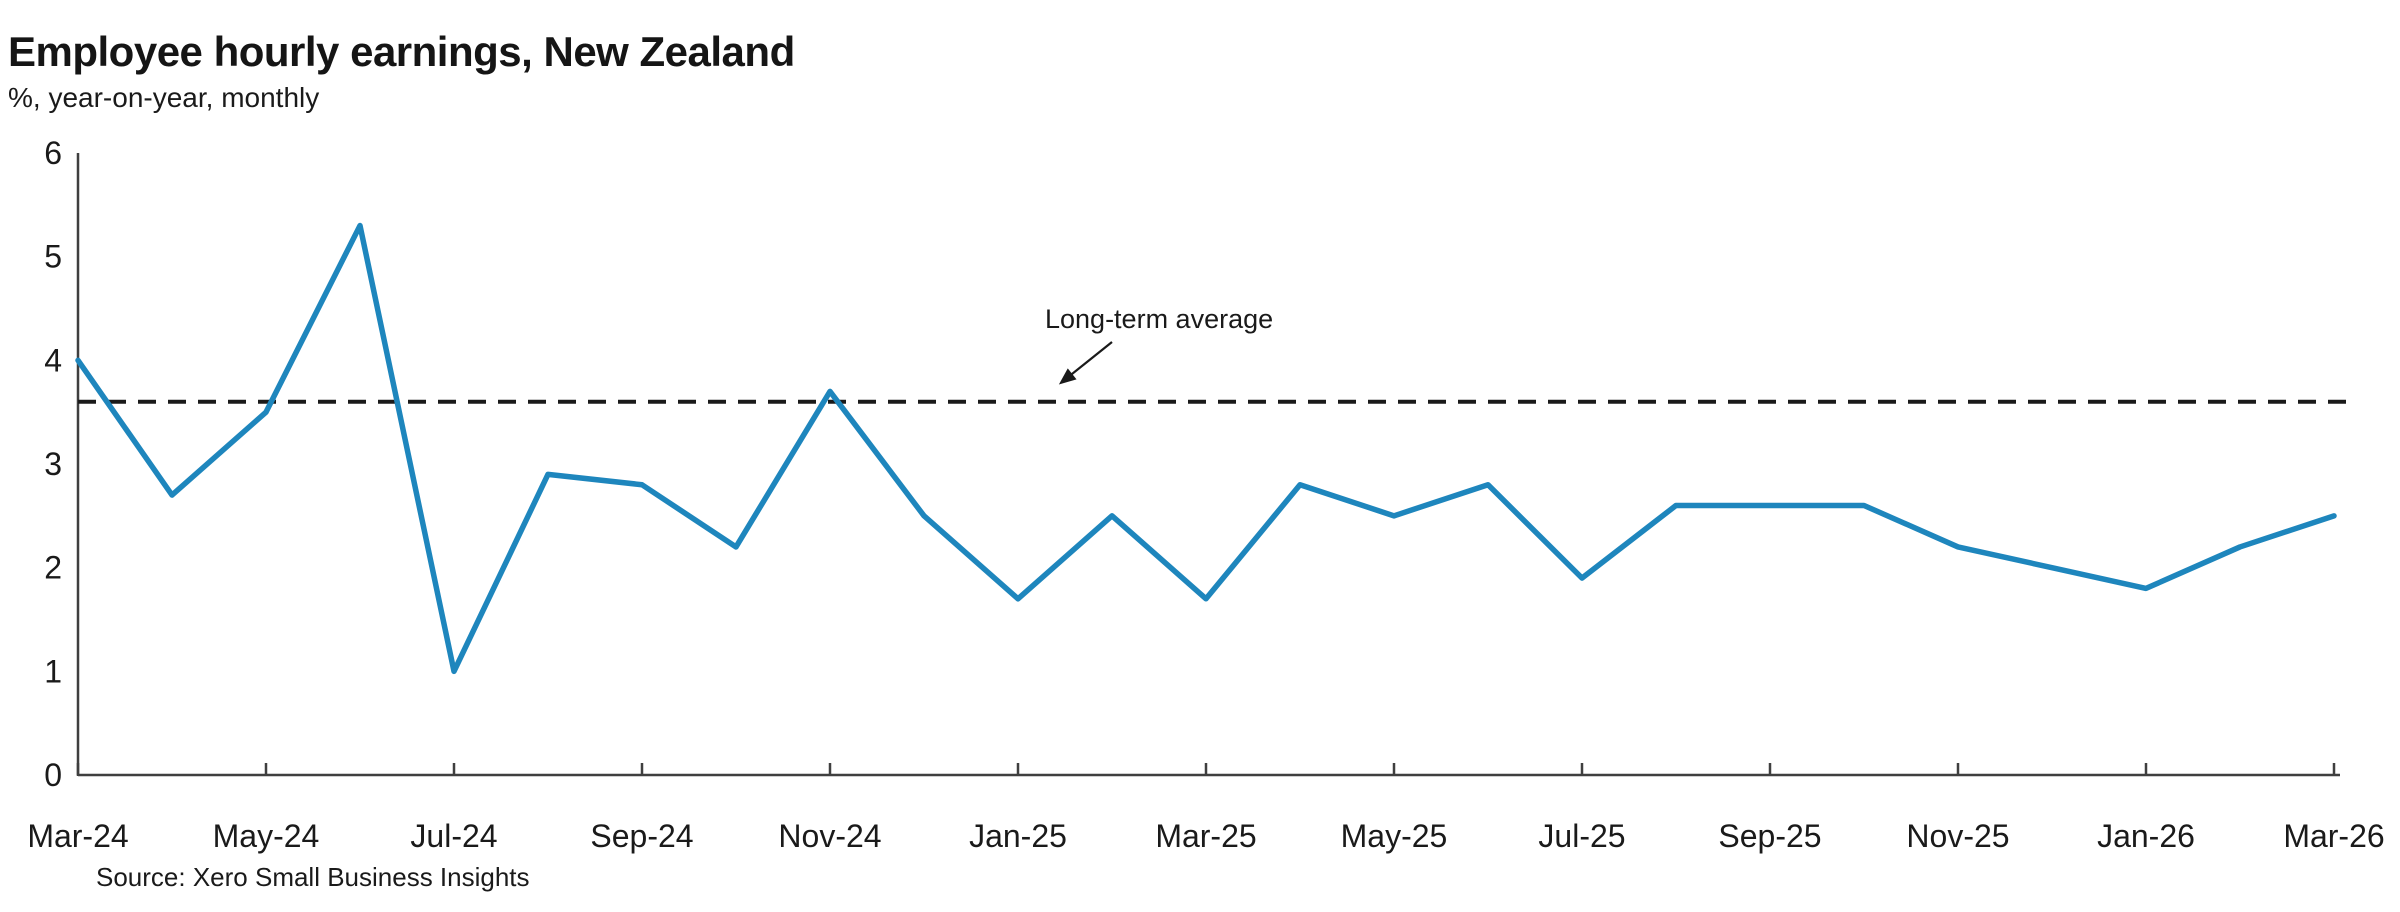 This screenshot has height=912, width=2400. Describe the element at coordinates (77, 836) in the screenshot. I see `x-tick-label: Mar-24` at that location.